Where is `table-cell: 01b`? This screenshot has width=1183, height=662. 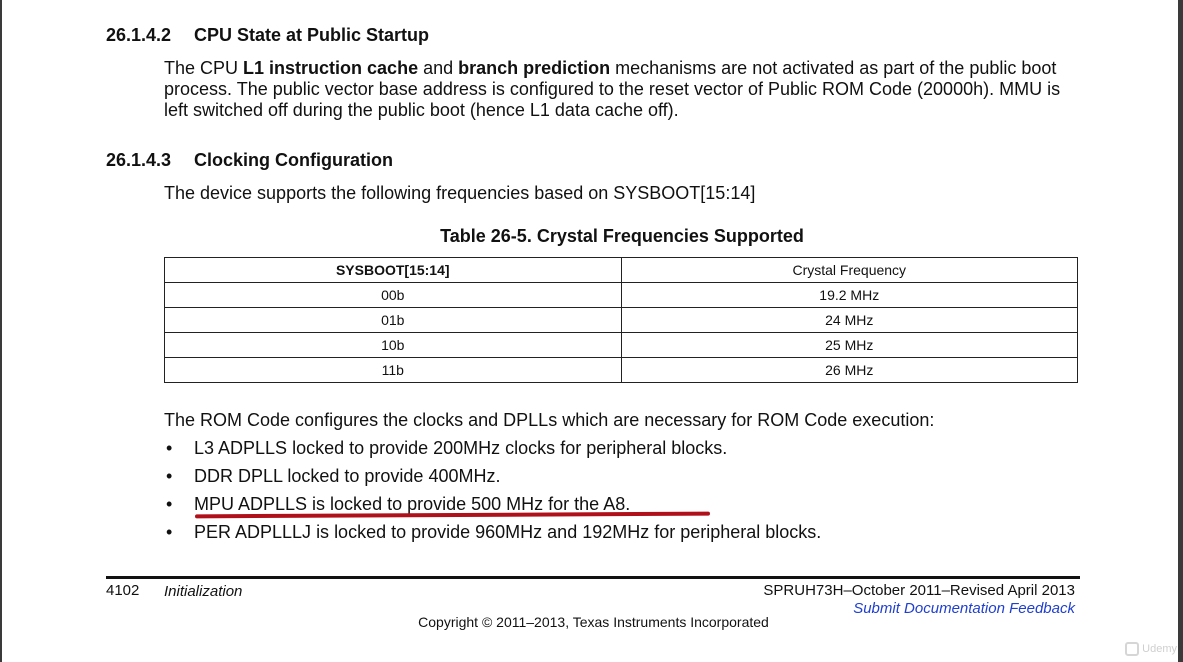 table-cell: 01b is located at coordinates (393, 320).